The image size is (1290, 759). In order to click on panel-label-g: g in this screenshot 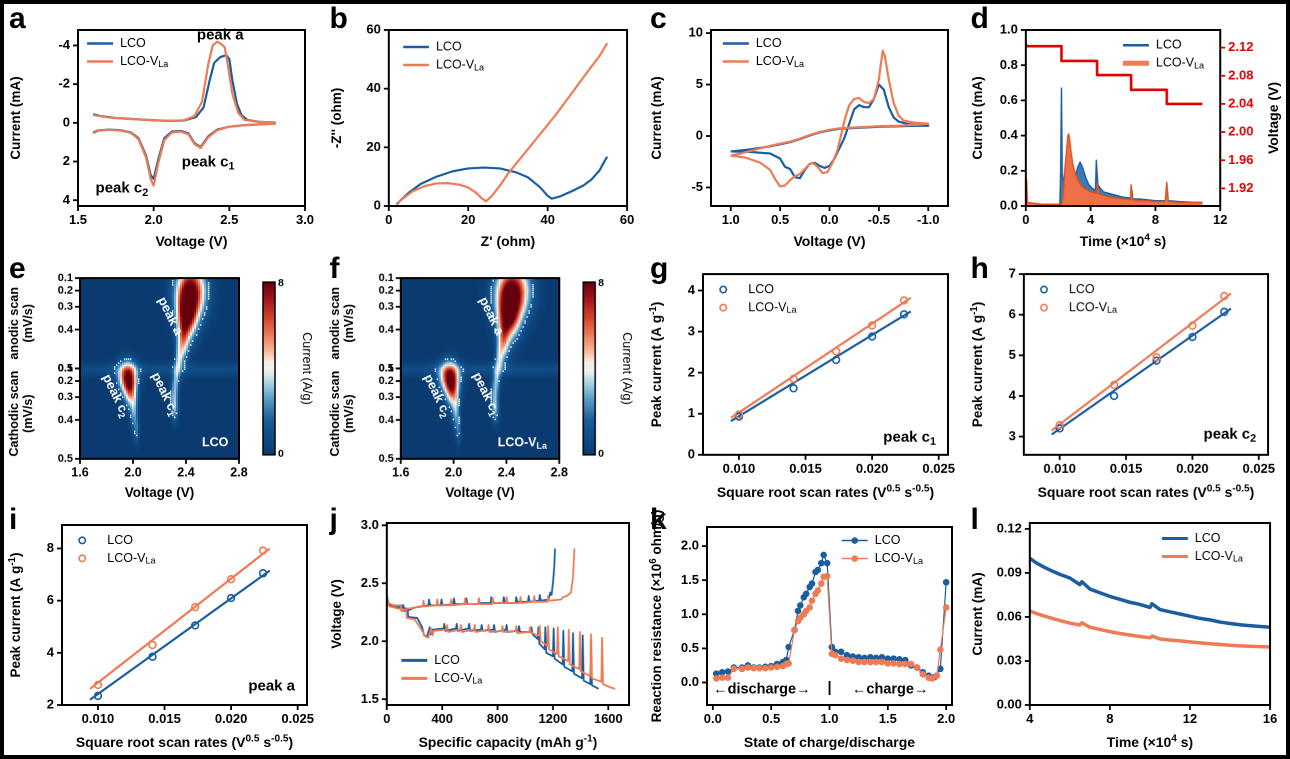, I will do `click(659, 270)`.